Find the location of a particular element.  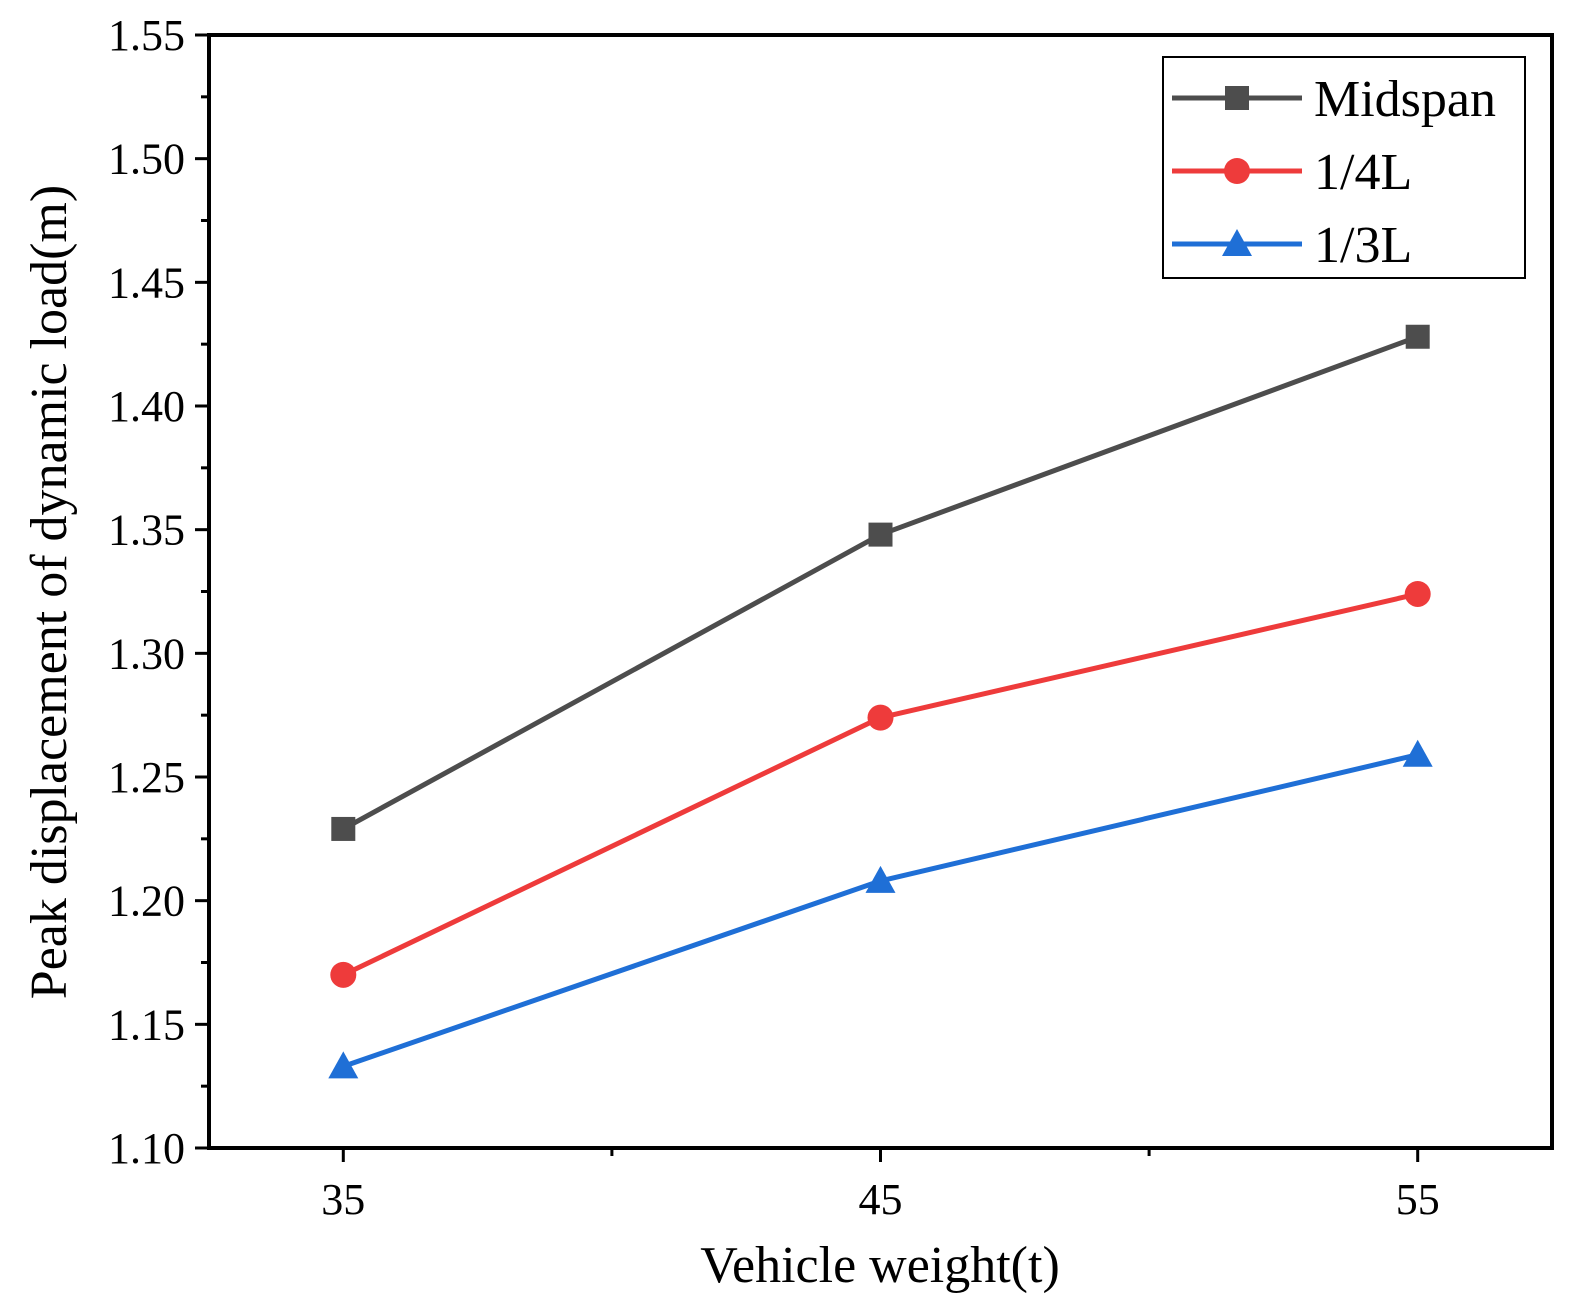

legend-marker-1-3l is located at coordinates (1237, 242).